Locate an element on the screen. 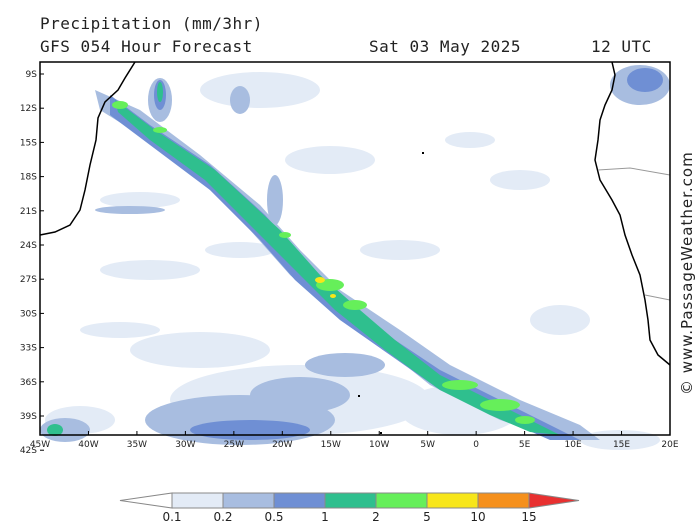 The height and width of the screenshot is (525, 700). lat-label: 21S is located at coordinates (28, 212).